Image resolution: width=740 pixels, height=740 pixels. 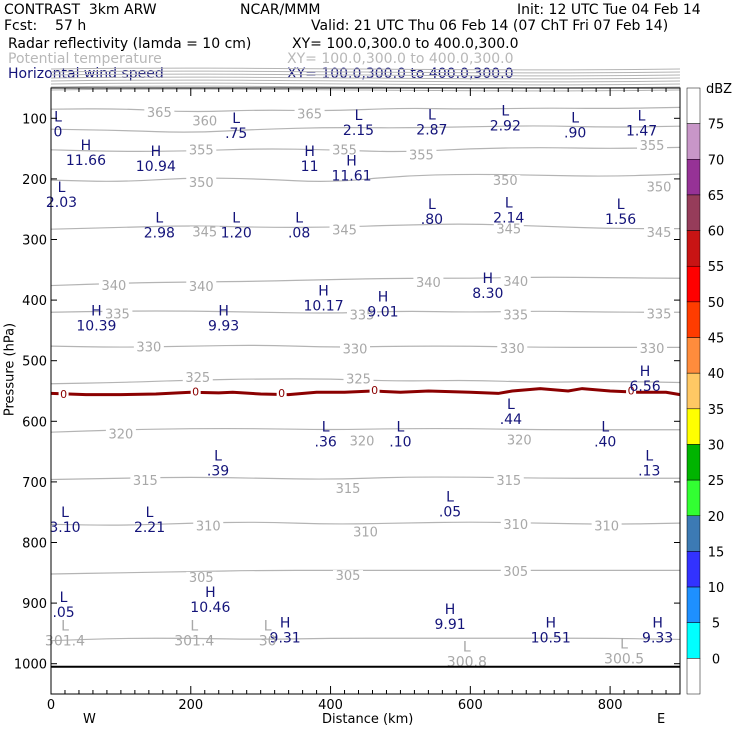 I want to click on colorbar-level-label: 55, so click(x=716, y=267).